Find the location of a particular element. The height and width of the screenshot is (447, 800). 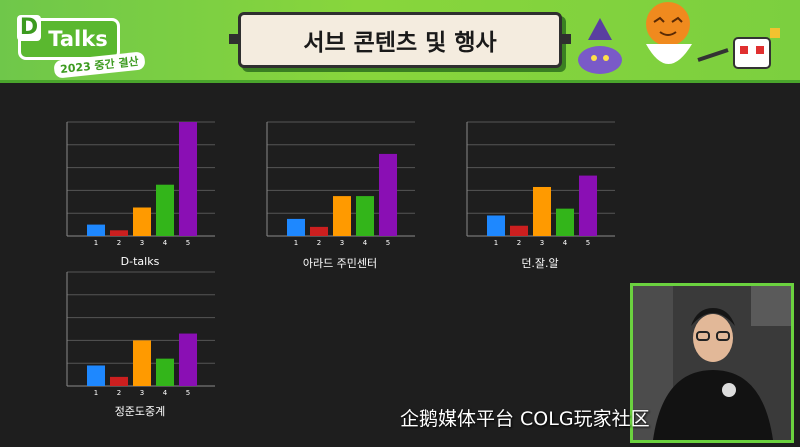

chart-label: 정준도중계 is located at coordinates (140, 411).